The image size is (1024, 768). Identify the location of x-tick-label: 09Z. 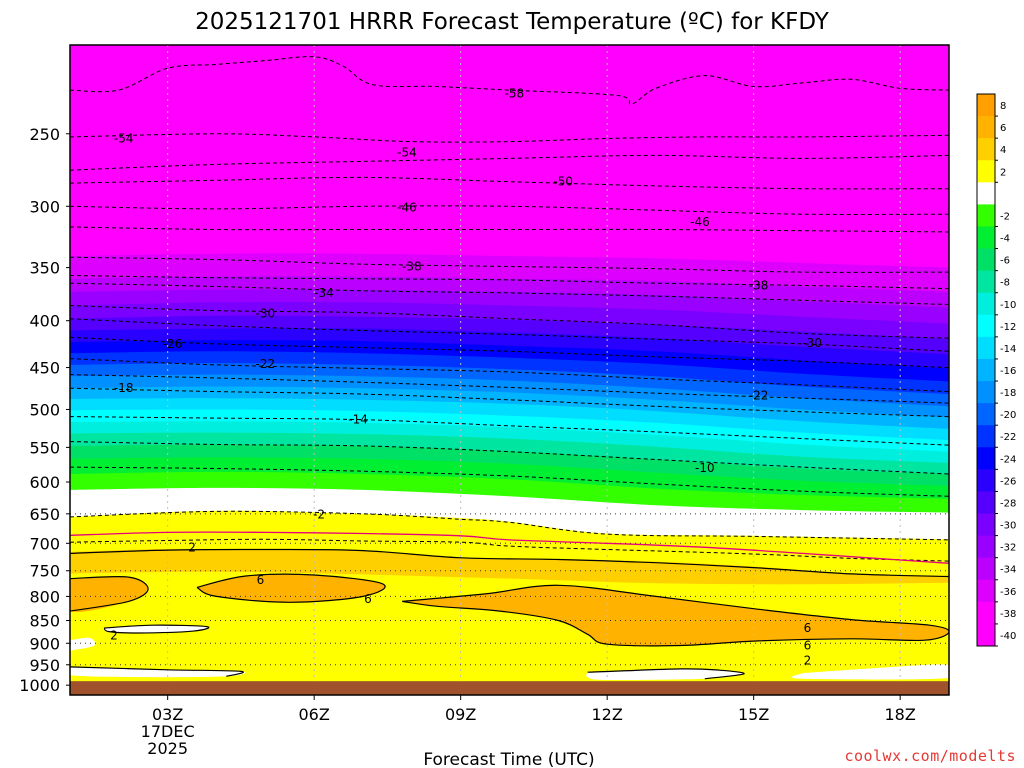
(460, 714).